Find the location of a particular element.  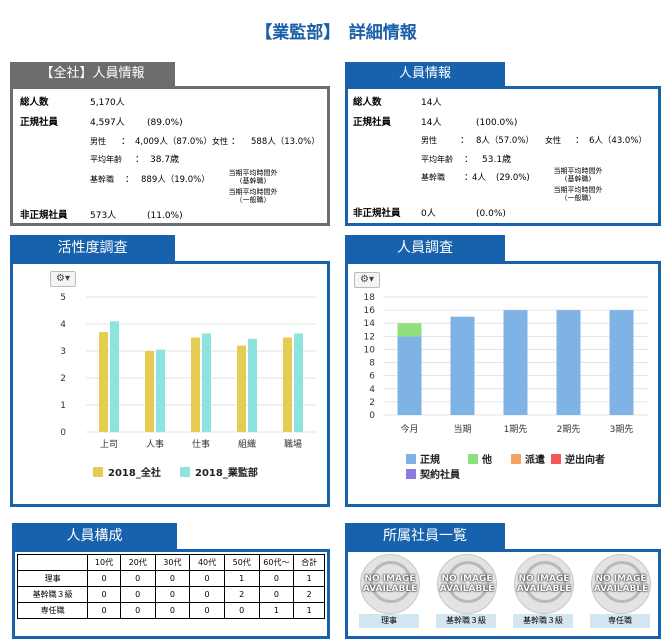

male-value: 8人（57.0%） is located at coordinates (505, 141).